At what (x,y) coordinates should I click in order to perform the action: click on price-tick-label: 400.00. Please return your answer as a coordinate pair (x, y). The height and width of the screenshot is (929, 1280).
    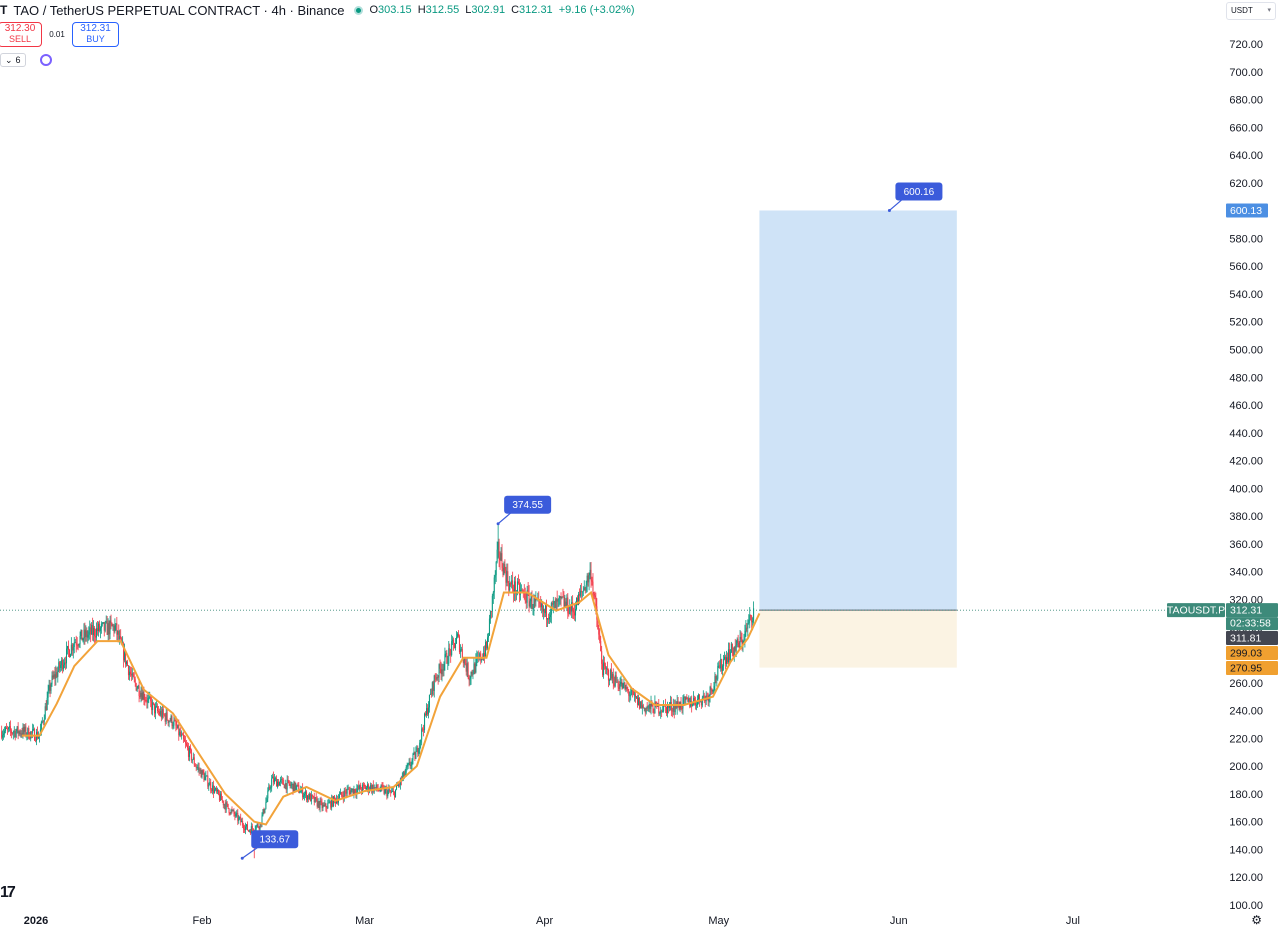
    Looking at the image, I should click on (1246, 489).